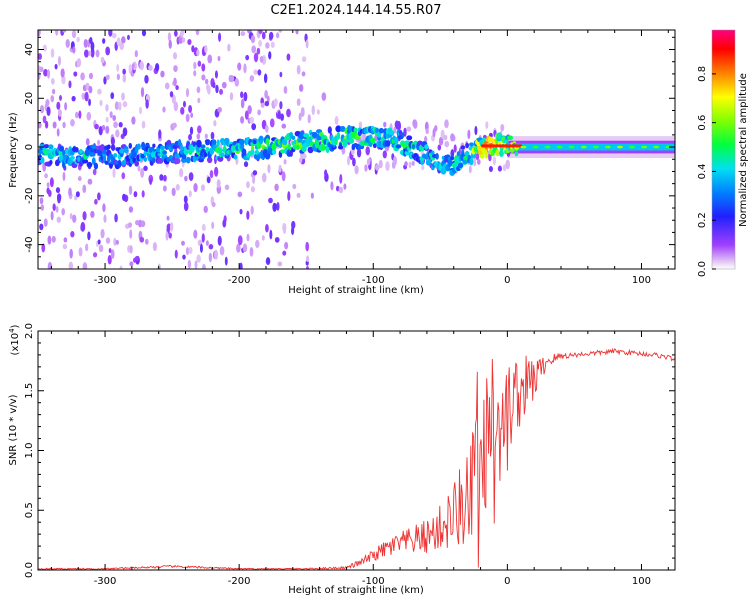 The width and height of the screenshot is (750, 604). What do you see at coordinates (571, 147) in the screenshot?
I see `spectrogram-band-cell` at bounding box center [571, 147].